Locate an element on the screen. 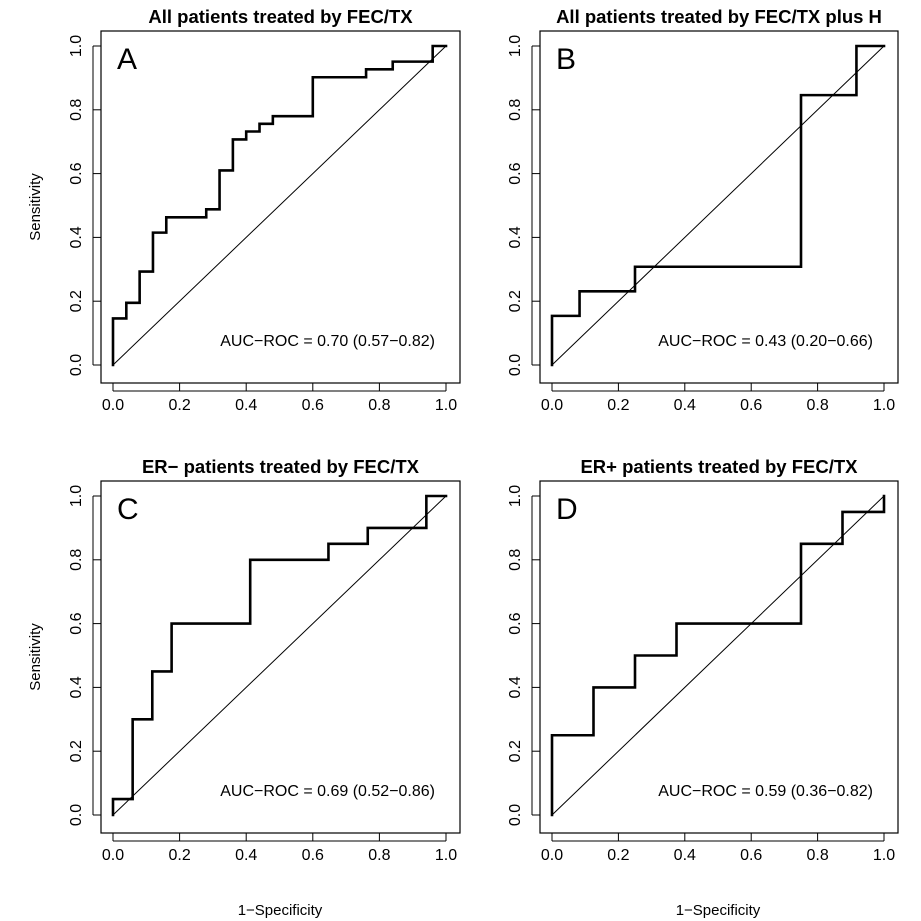  chart-title: ER+ patients treated by FEC/TX is located at coordinates (719, 466).